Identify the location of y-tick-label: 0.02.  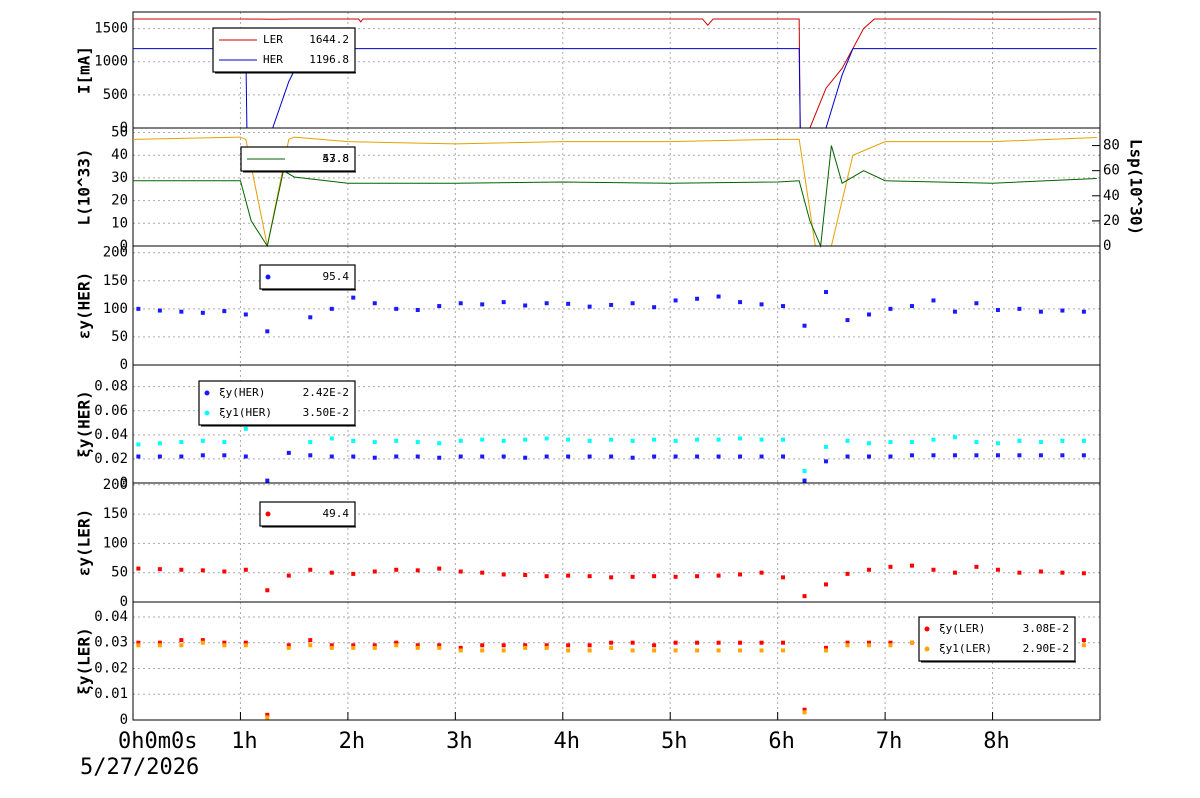
(111, 459).